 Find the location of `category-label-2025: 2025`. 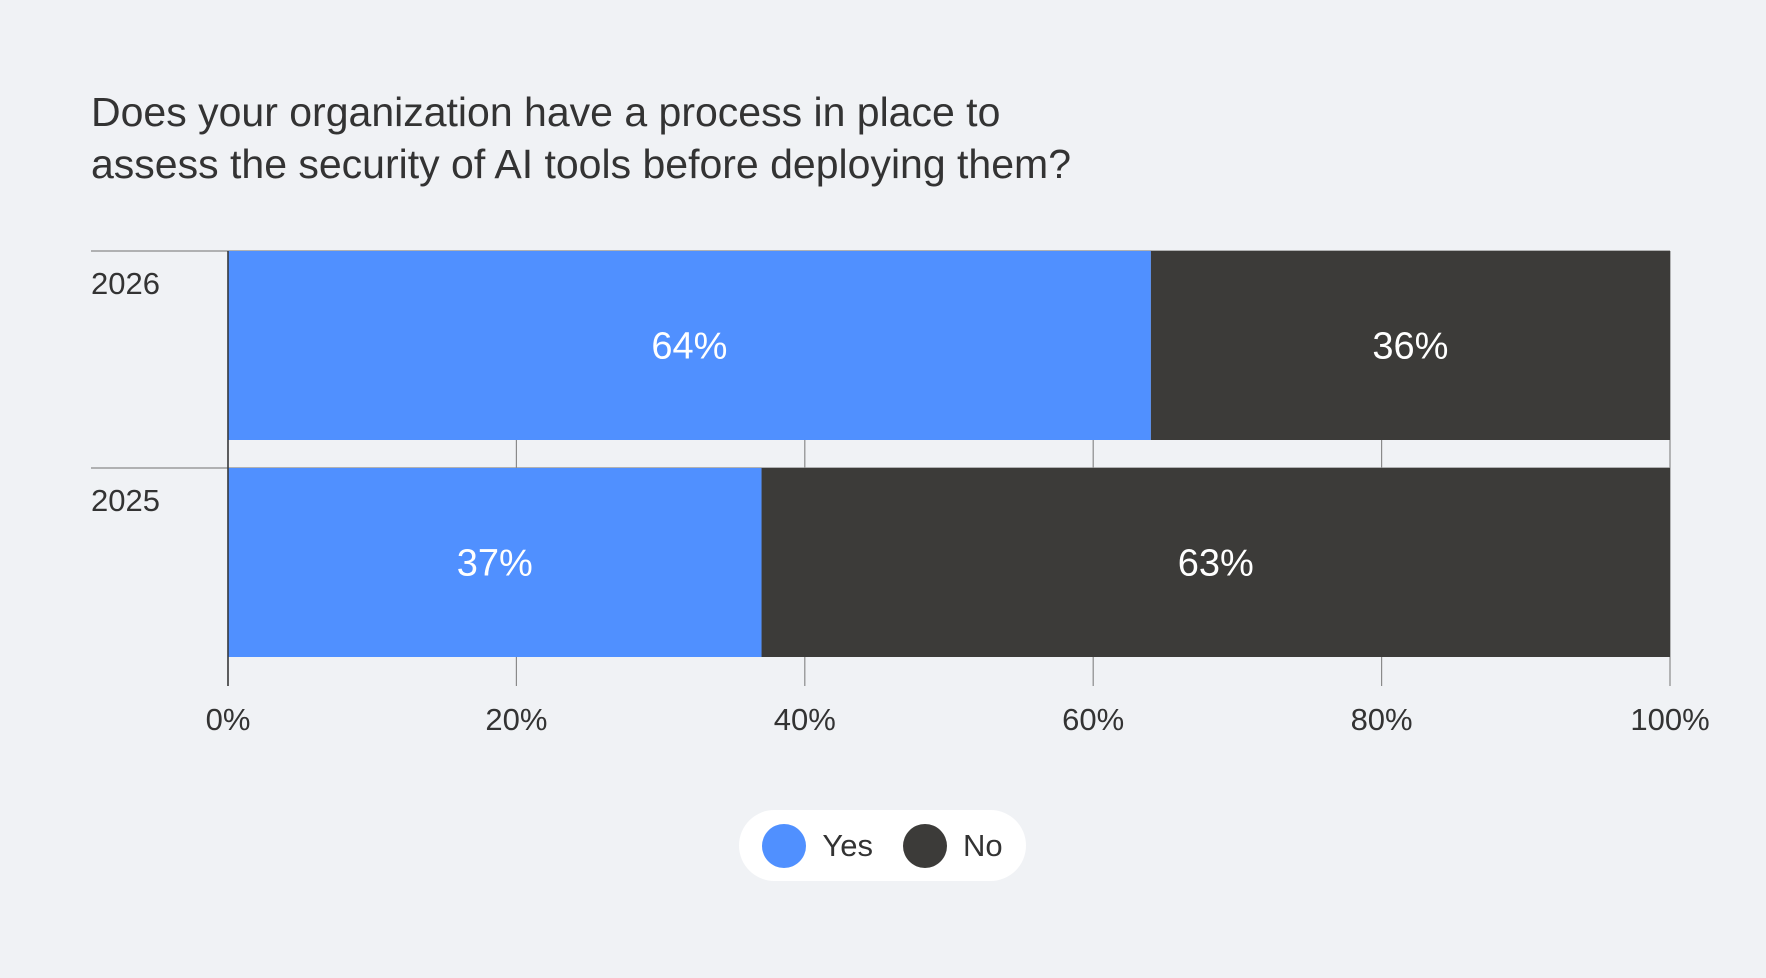

category-label-2025: 2025 is located at coordinates (125, 500).